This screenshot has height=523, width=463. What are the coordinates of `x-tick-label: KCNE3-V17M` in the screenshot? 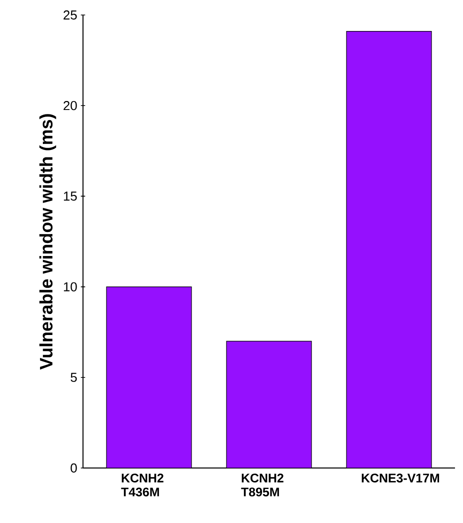 It's located at (401, 478).